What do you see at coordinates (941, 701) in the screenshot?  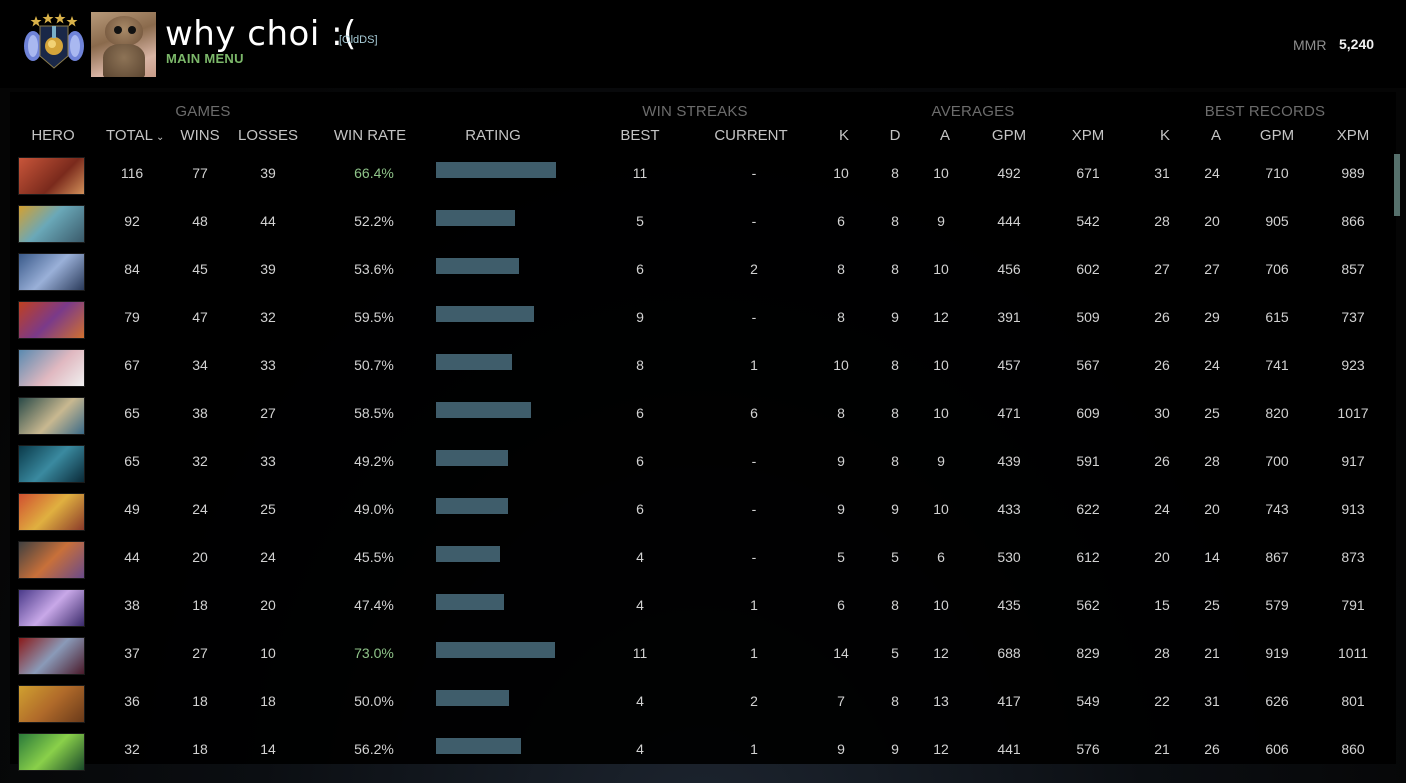 I see `cell-avg-assists: 13` at bounding box center [941, 701].